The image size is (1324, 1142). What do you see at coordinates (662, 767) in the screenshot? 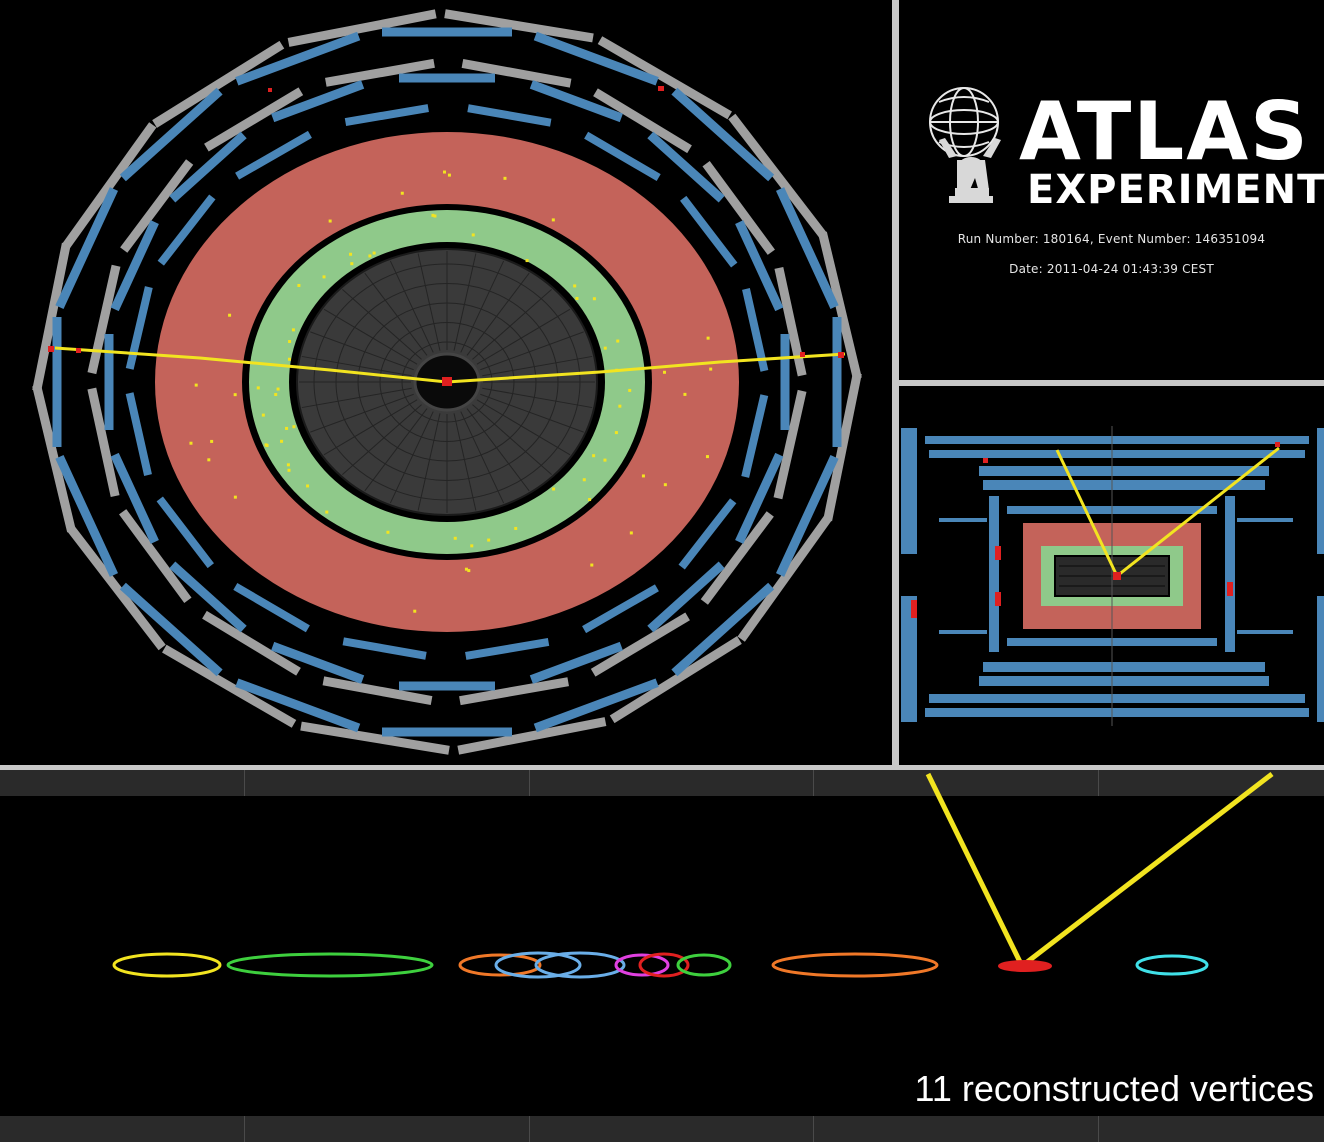
I see `bottom-divider` at bounding box center [662, 767].